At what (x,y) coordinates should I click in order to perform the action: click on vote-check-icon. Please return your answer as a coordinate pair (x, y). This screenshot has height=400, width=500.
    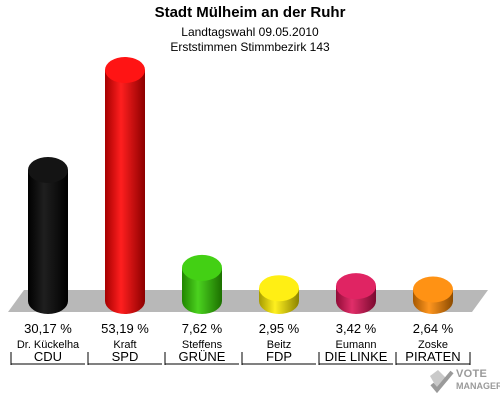
    Looking at the image, I should click on (442, 382).